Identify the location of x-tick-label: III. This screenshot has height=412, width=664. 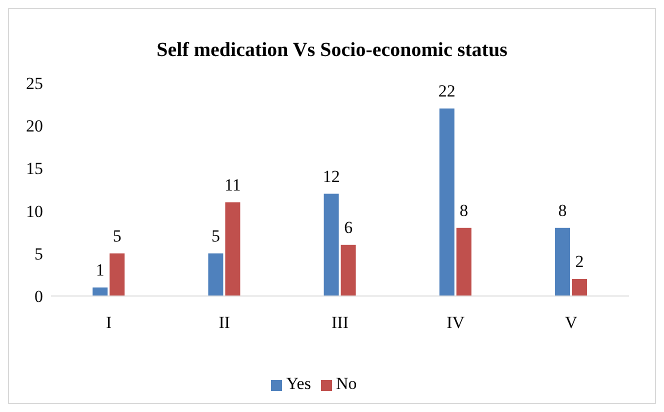
(340, 322).